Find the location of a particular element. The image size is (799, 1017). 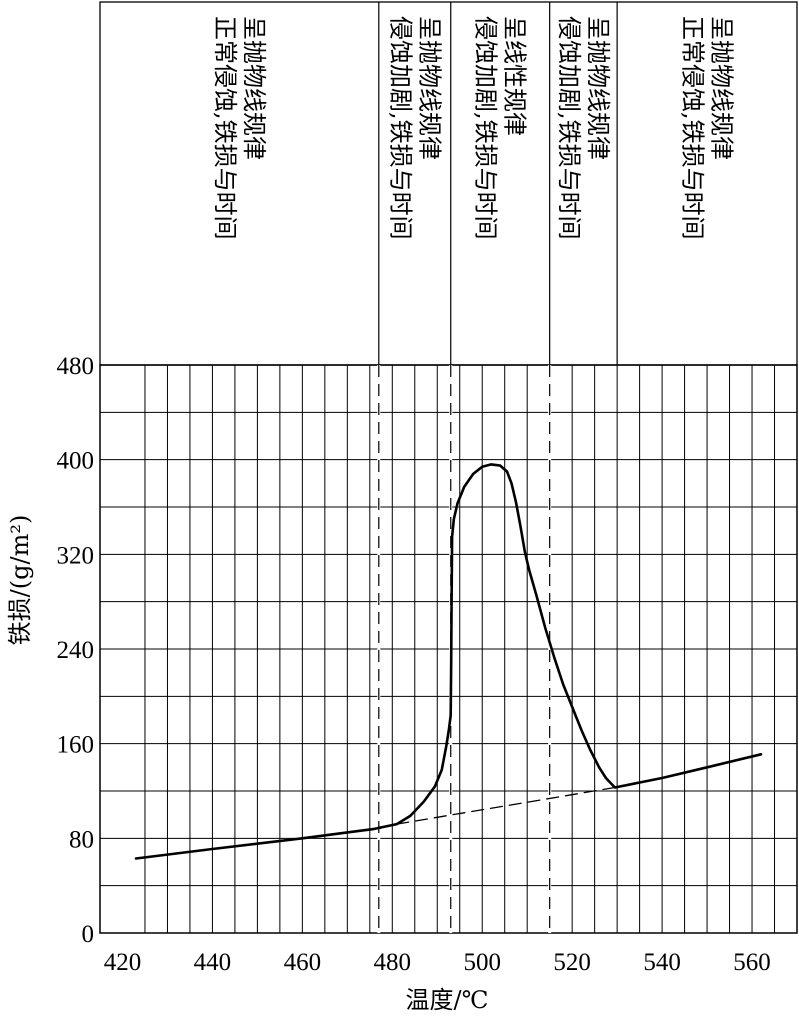

x-axis-title: 温度/℃ is located at coordinates (447, 1000).